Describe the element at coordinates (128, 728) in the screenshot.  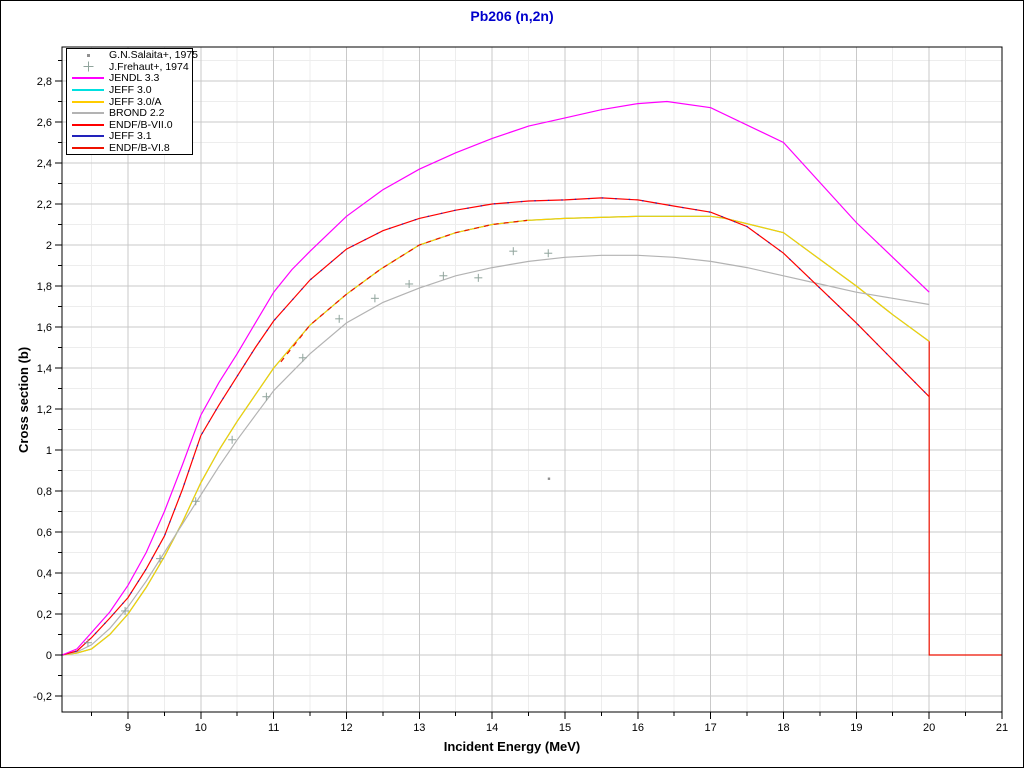
I see `x-tick-label: 9` at that location.